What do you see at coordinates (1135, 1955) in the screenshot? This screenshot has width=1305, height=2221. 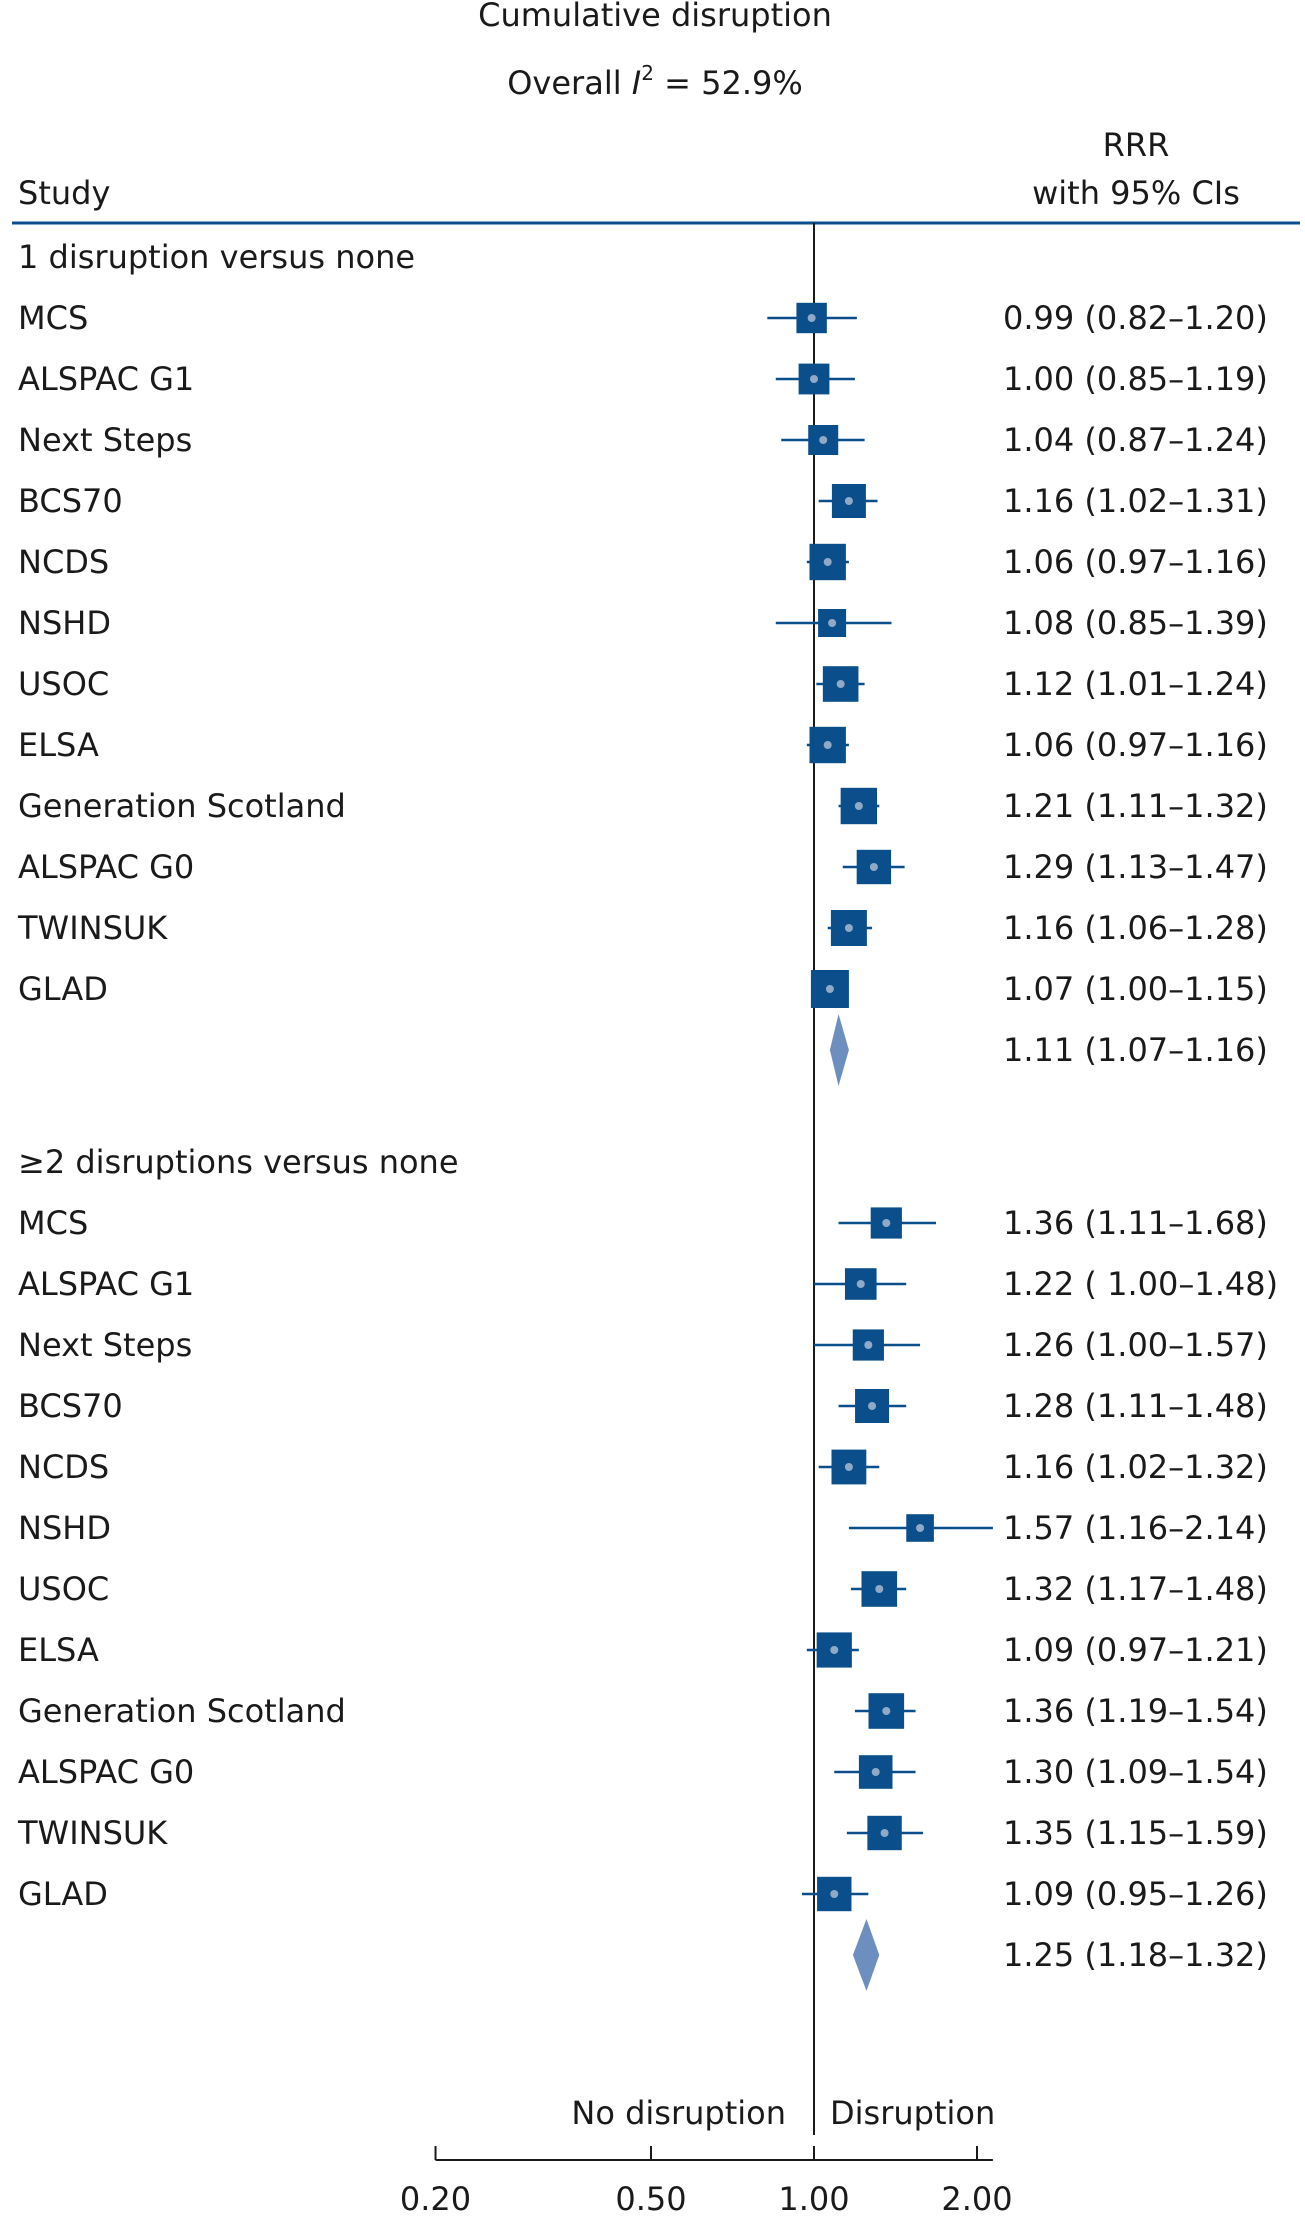 I see `pooled-rrr-ci-value: 1.25 (1.18–1.32)` at bounding box center [1135, 1955].